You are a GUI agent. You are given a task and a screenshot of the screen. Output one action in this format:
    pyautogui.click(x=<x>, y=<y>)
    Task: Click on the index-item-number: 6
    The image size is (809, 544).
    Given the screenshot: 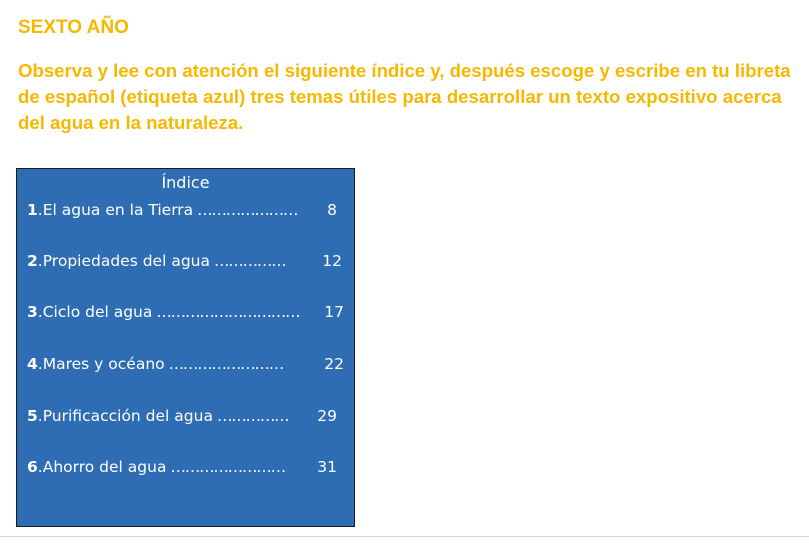 What is the action you would take?
    pyautogui.click(x=32, y=467)
    